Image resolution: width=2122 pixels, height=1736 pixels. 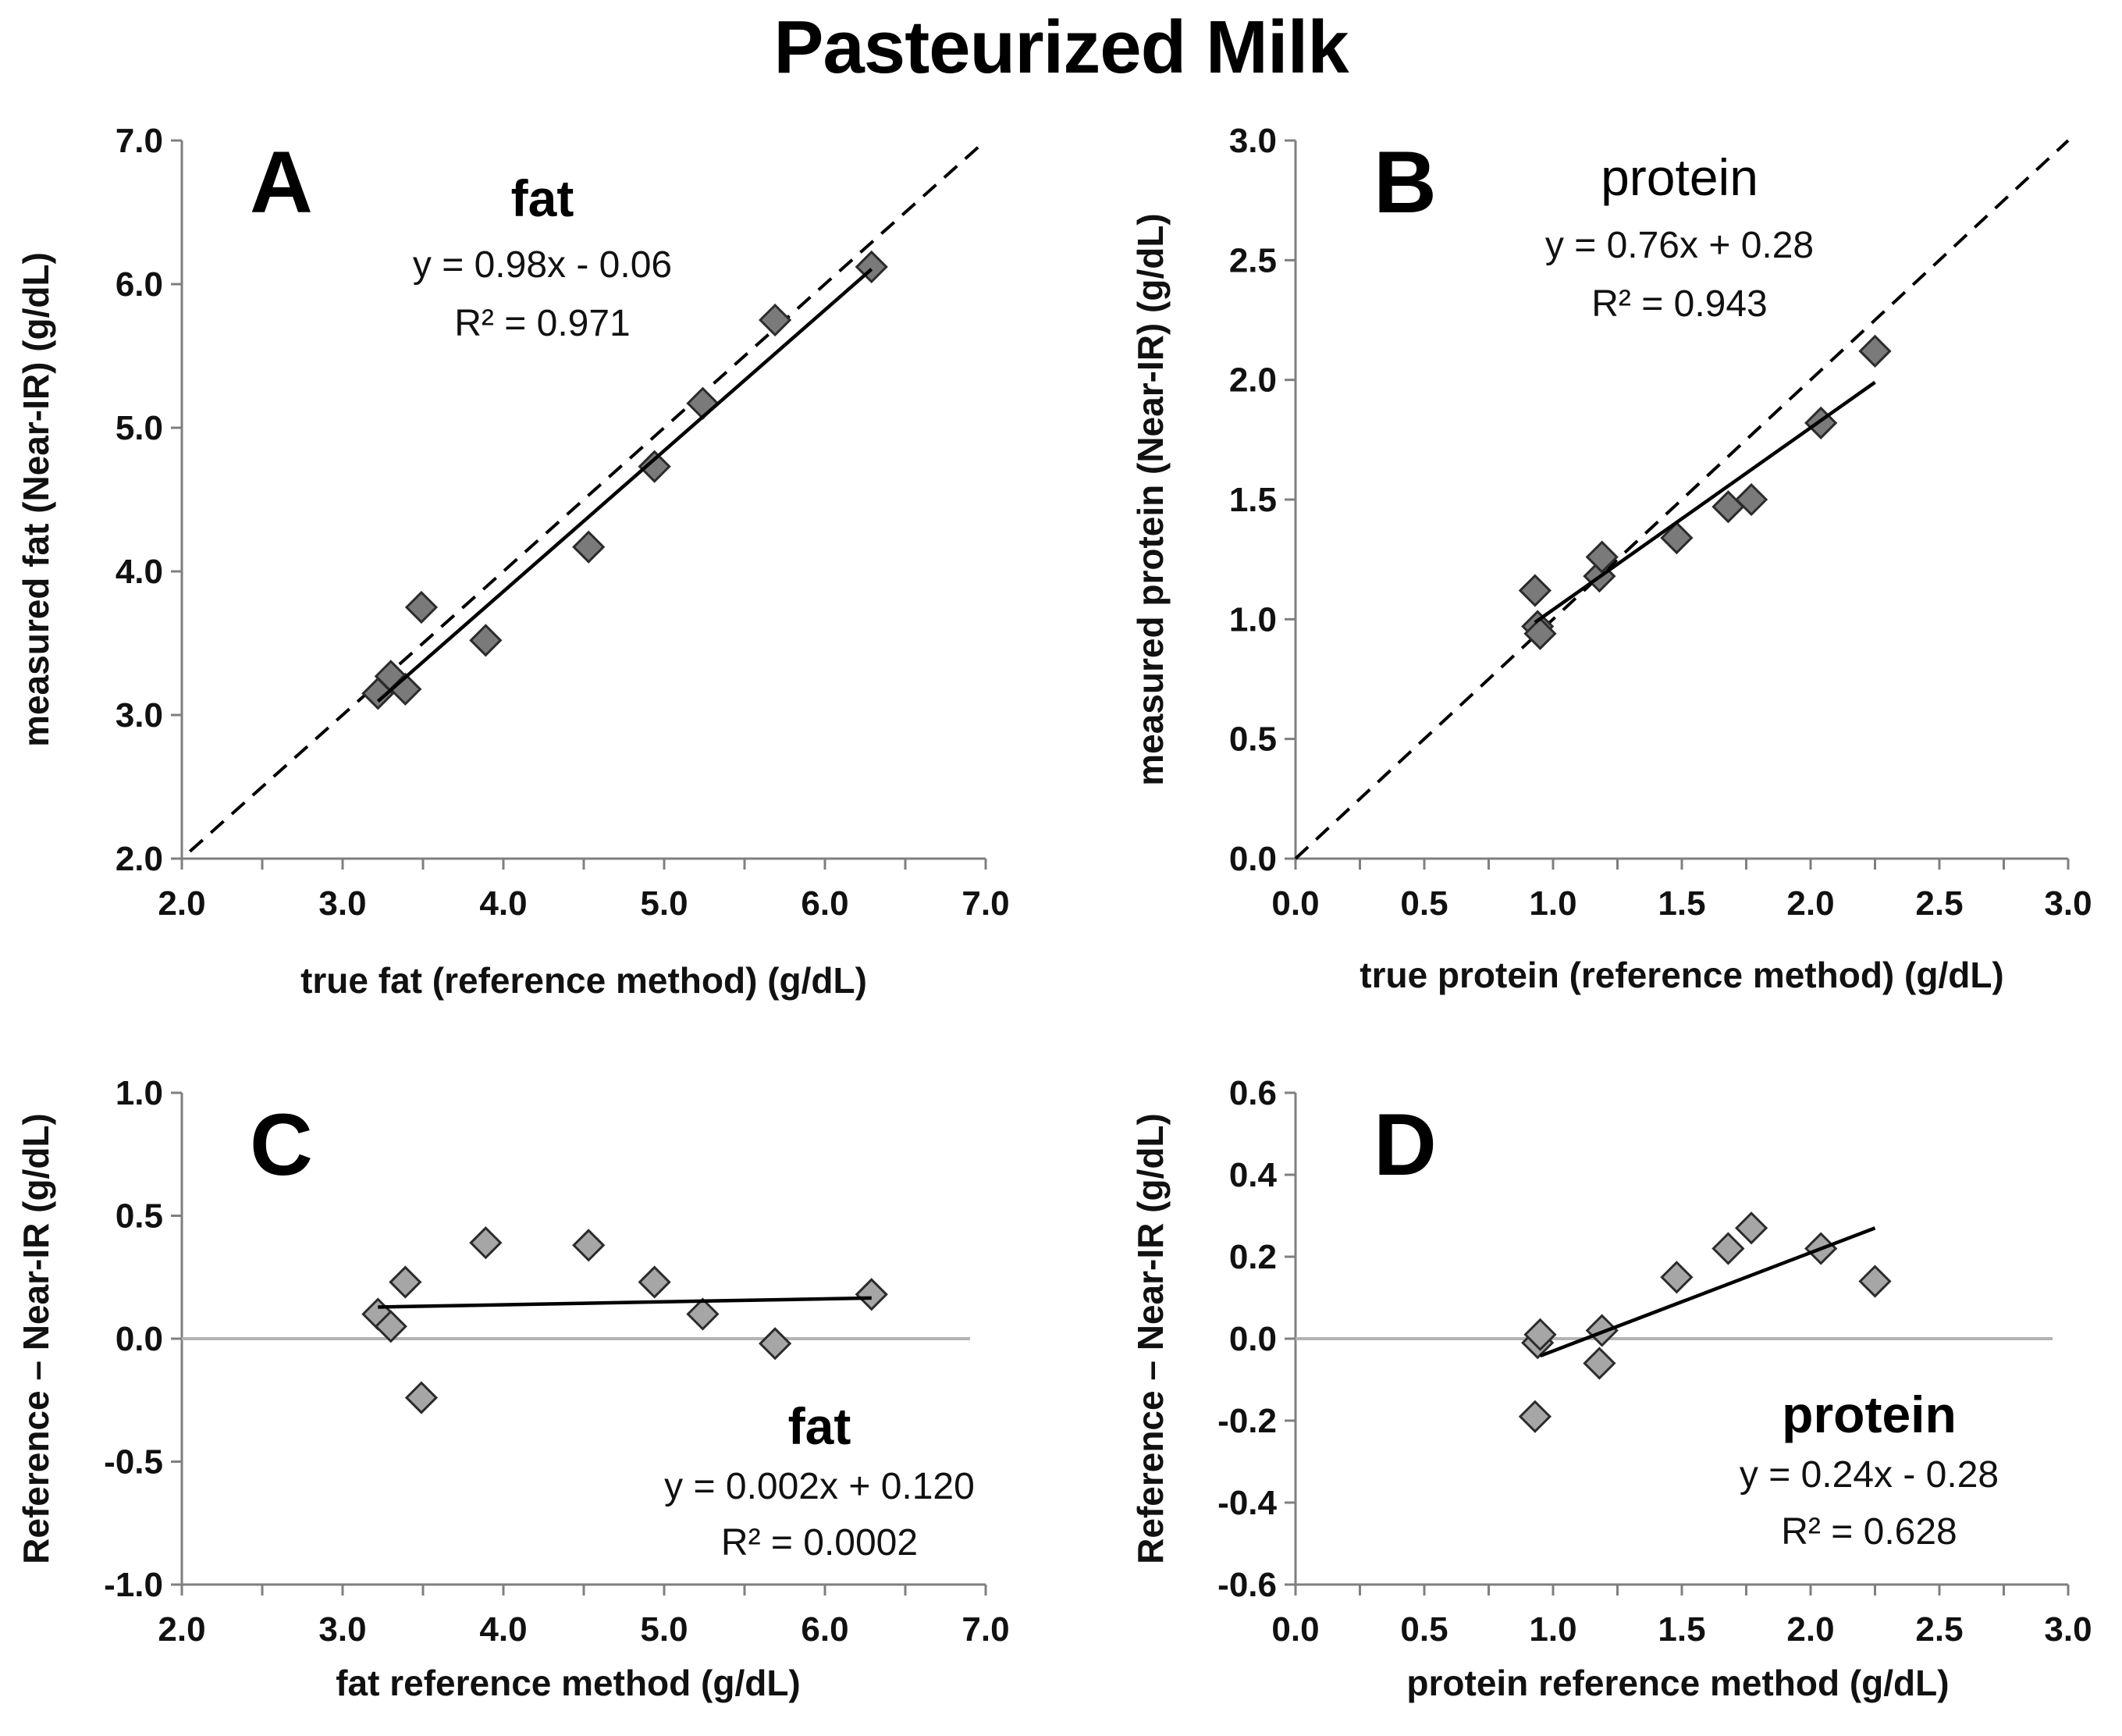 I want to click on panel-c-x-tick-label: 3.0, so click(x=342, y=1629).